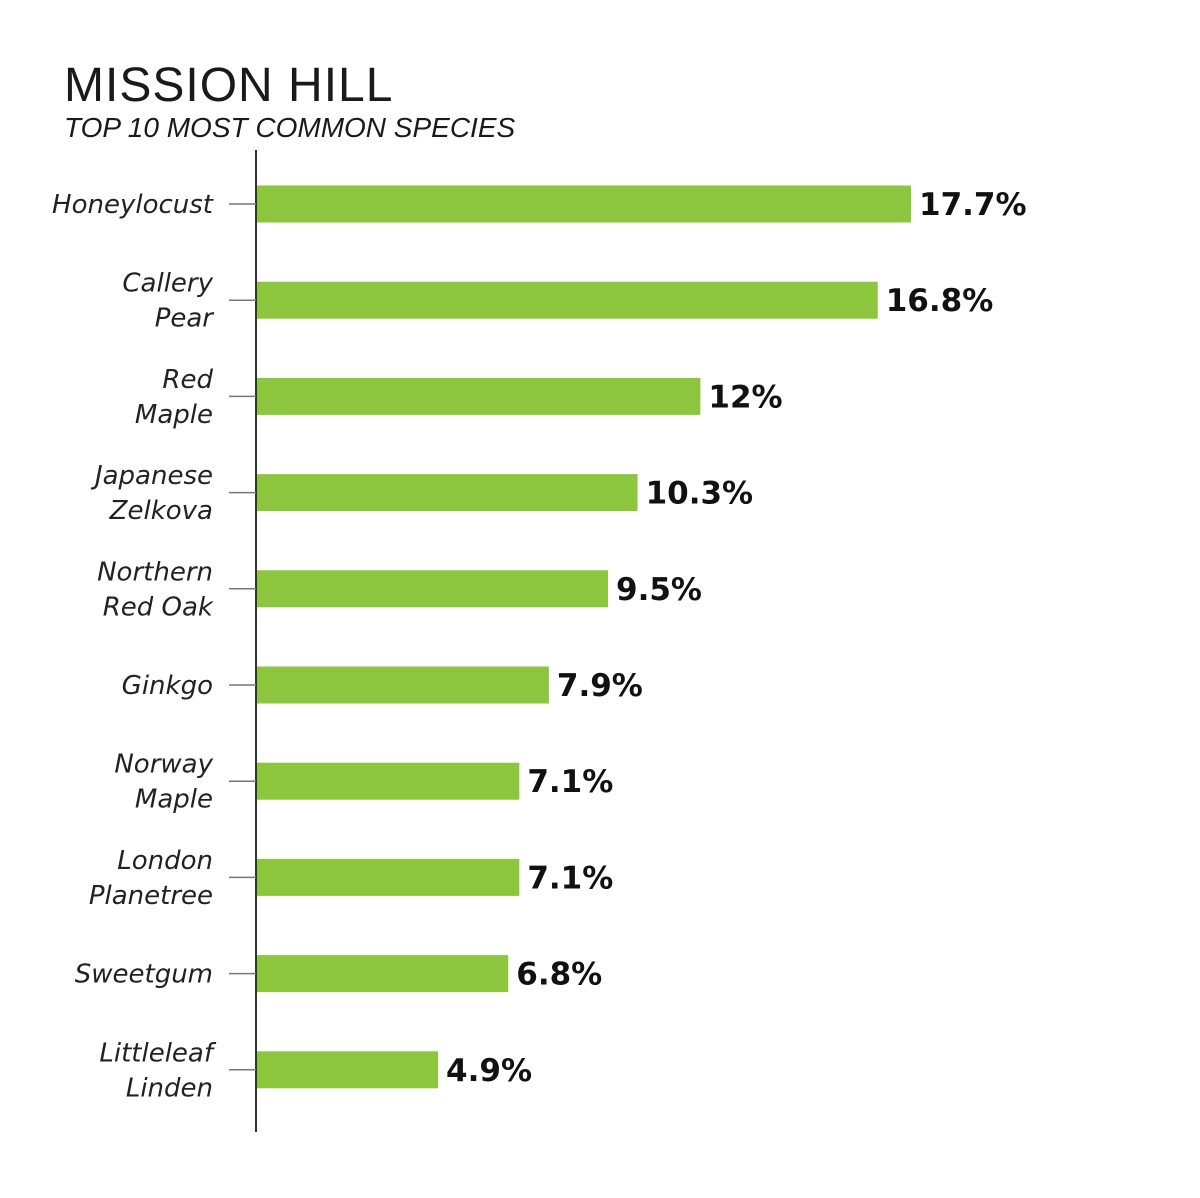 The height and width of the screenshot is (1198, 1200). Describe the element at coordinates (940, 301) in the screenshot. I see `data-label: 16.8%` at that location.